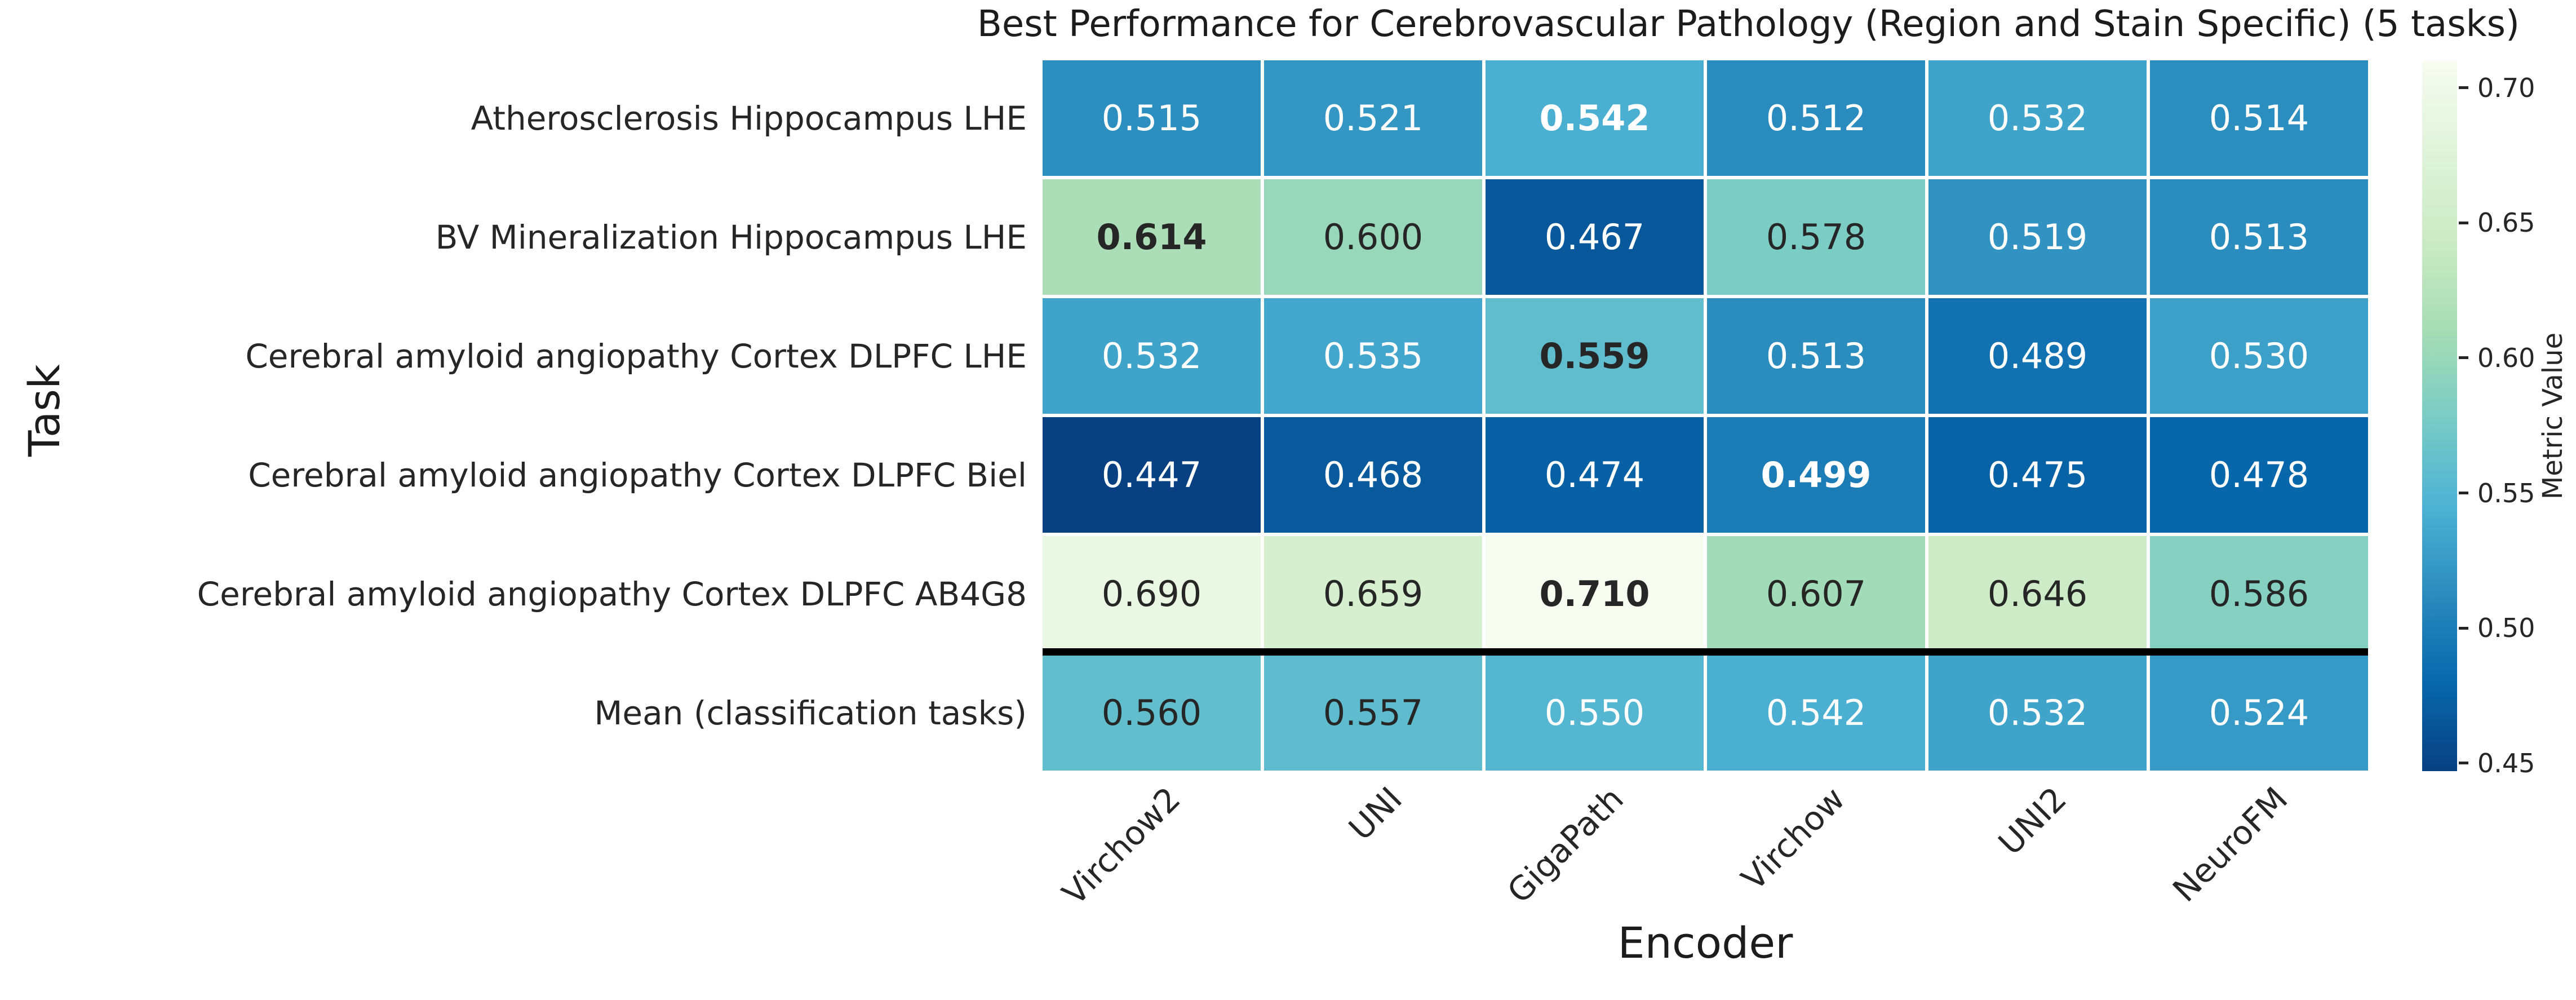 The image size is (2576, 1000). I want to click on heatmap-cell-cerebral-amyloid-angiopathy-cortex-dlpfc-biel-uni: 0.468, so click(1373, 475).